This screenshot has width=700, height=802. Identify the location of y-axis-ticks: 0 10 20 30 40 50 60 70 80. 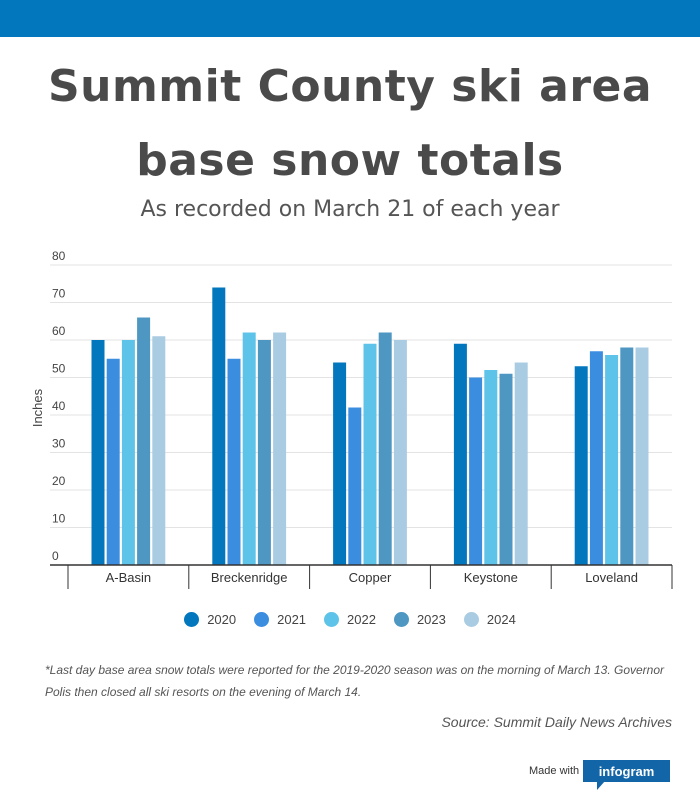
(59, 406).